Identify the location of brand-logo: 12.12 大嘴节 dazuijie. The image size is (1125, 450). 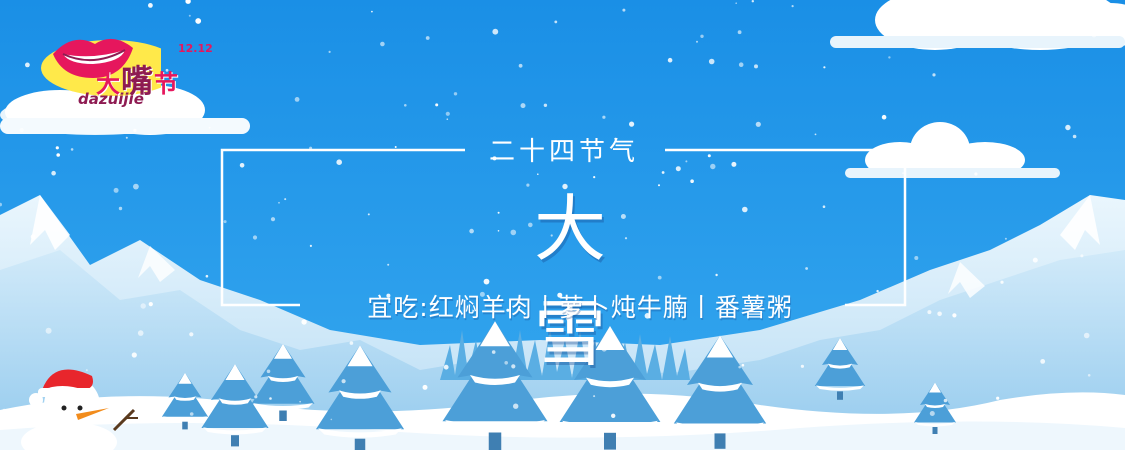
(128, 69).